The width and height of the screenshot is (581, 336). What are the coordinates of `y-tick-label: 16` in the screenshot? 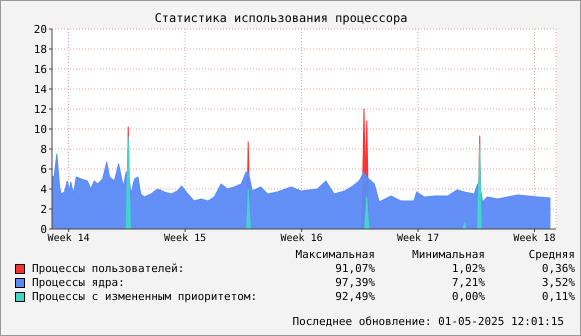 It's located at (40, 69).